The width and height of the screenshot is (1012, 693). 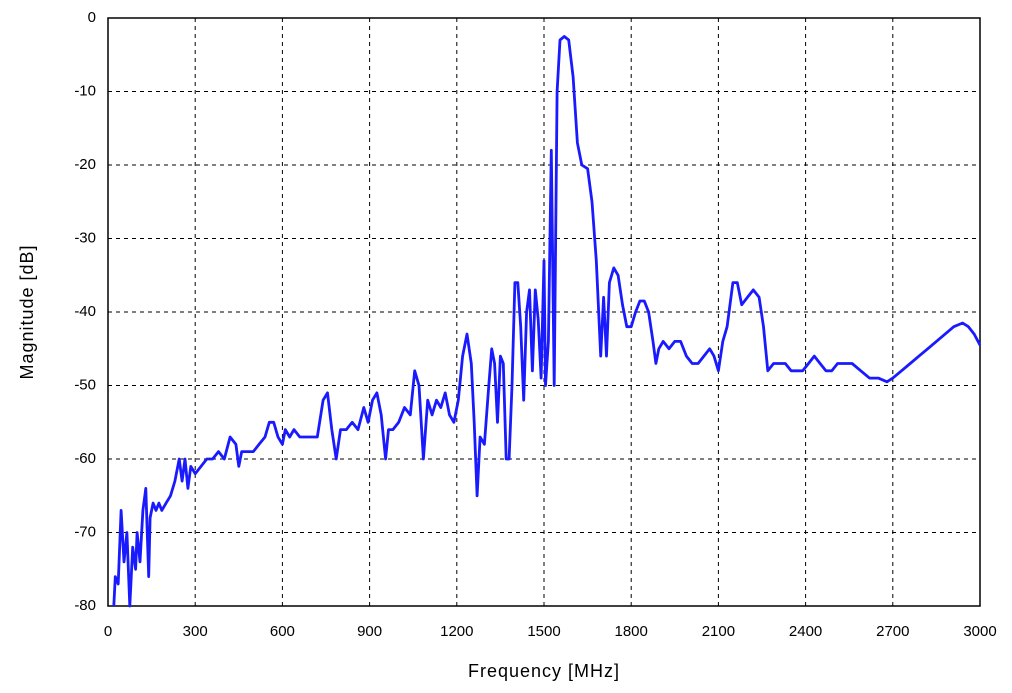 What do you see at coordinates (718, 631) in the screenshot?
I see `x-tick-label: 2100` at bounding box center [718, 631].